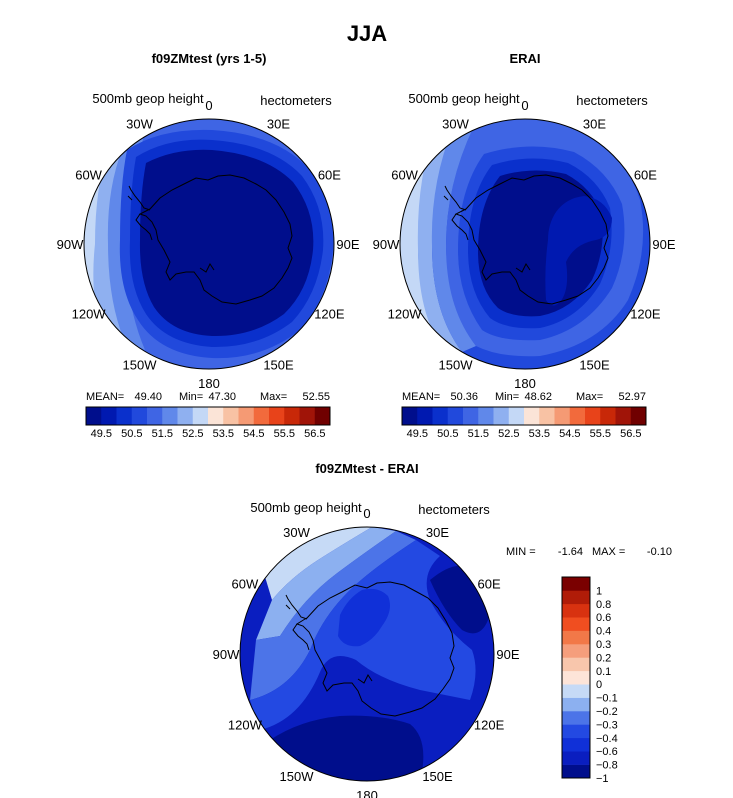 The image size is (733, 798). I want to click on colorbar-tick-label: 0, so click(599, 685).